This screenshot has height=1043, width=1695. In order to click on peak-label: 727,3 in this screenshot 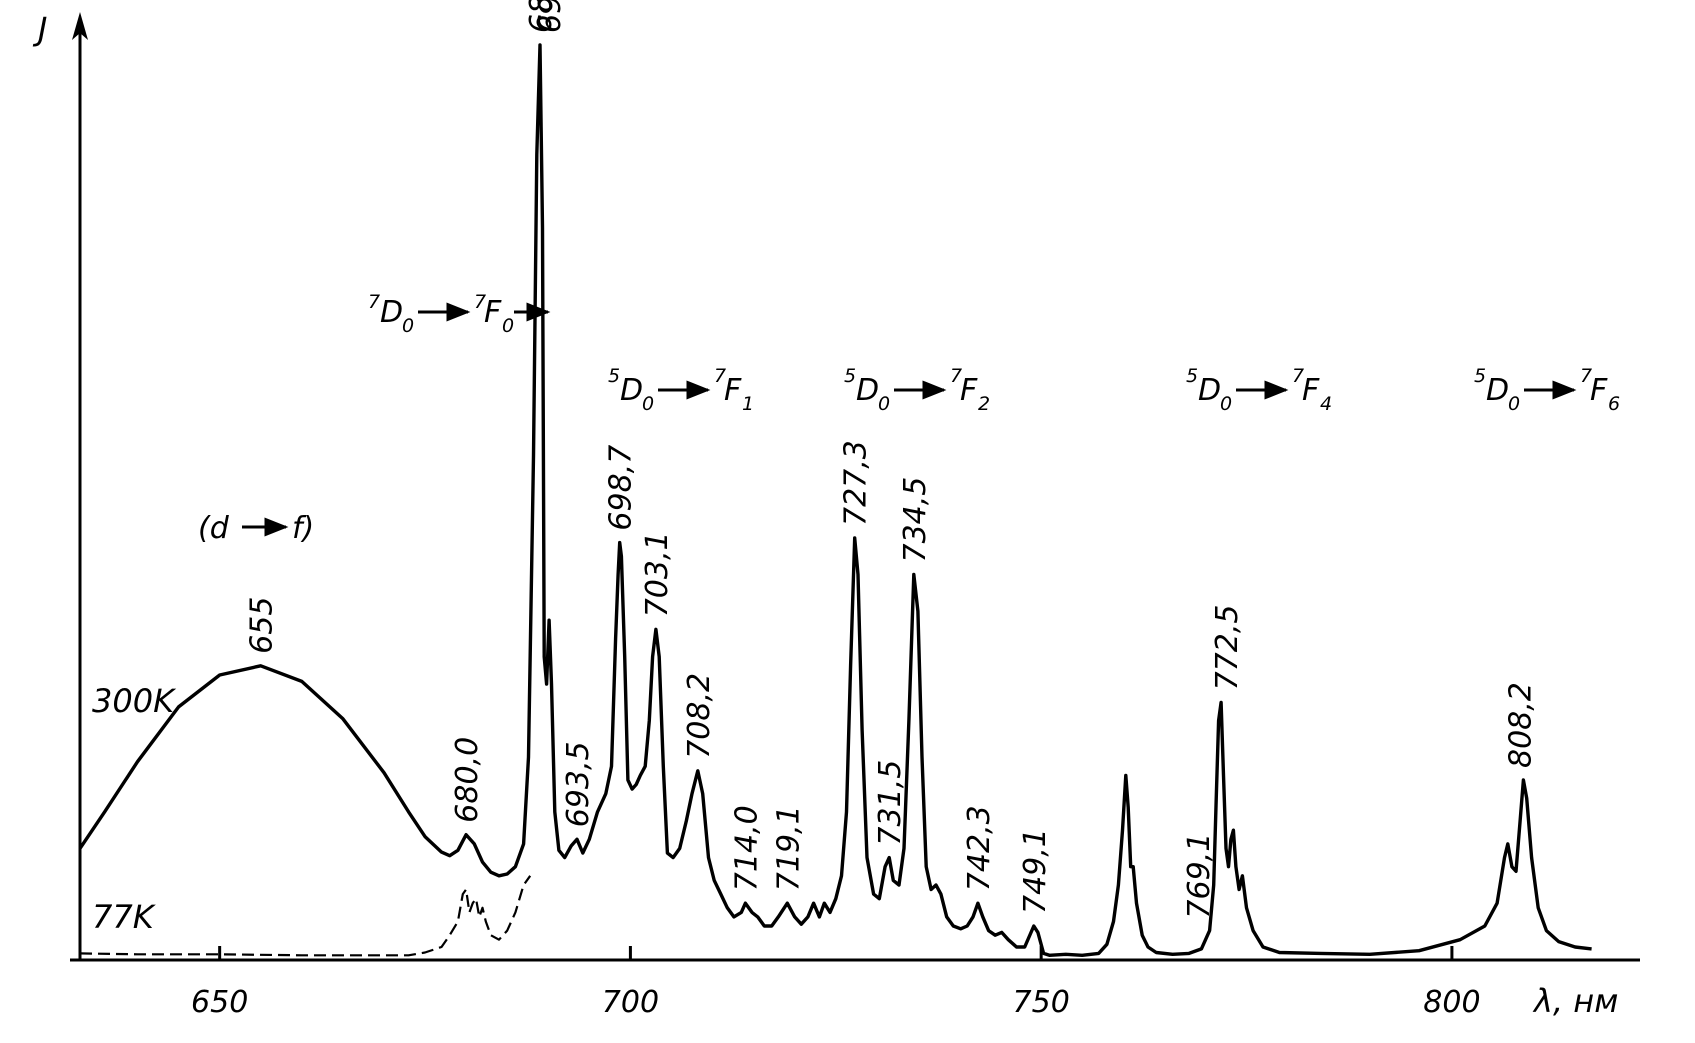, I will do `click(856, 483)`.